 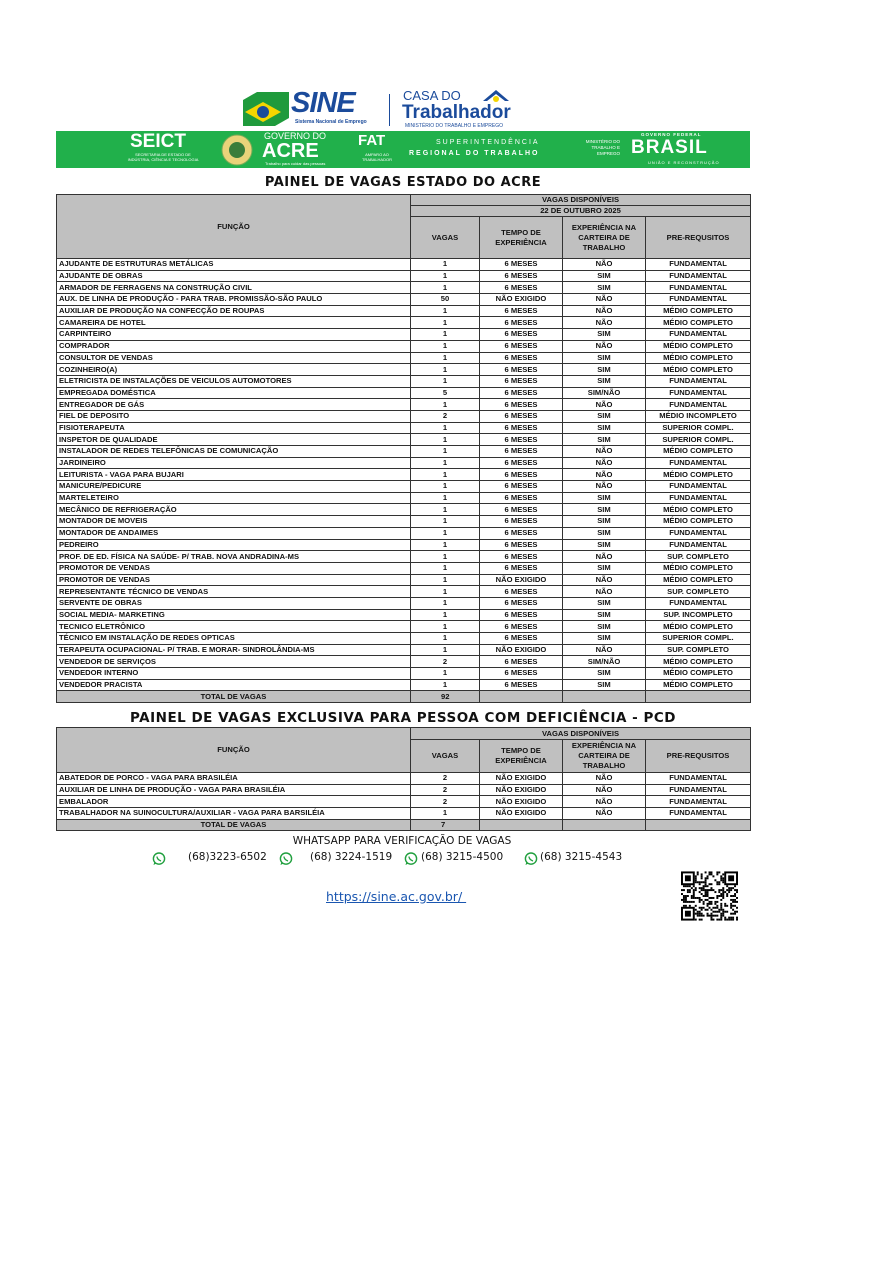 I want to click on acre-coat-of-arms-icon, so click(x=237, y=150).